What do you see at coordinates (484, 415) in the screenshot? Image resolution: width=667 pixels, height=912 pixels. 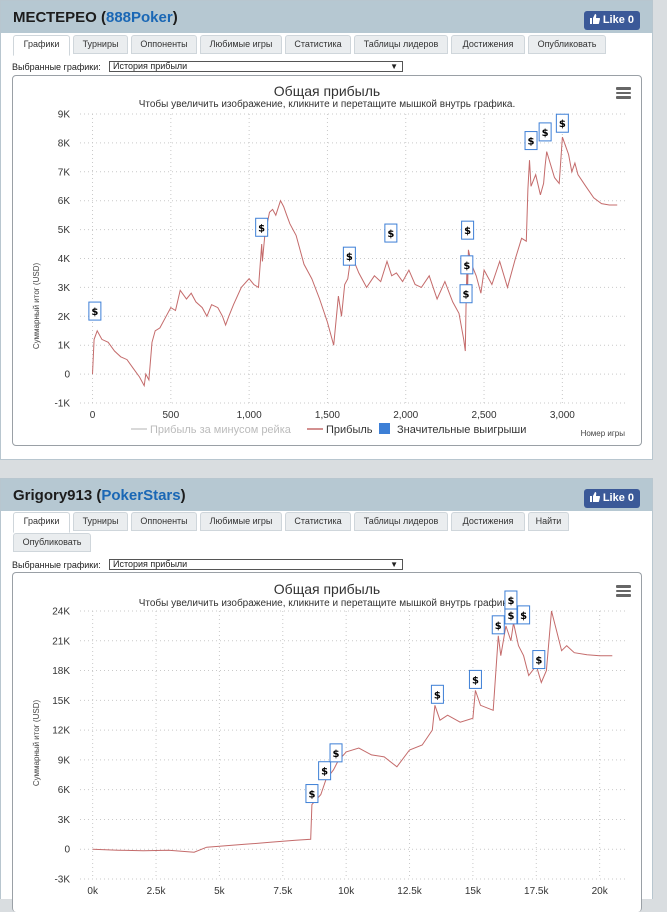 I see `x-tick-label: 2,500` at bounding box center [484, 415].